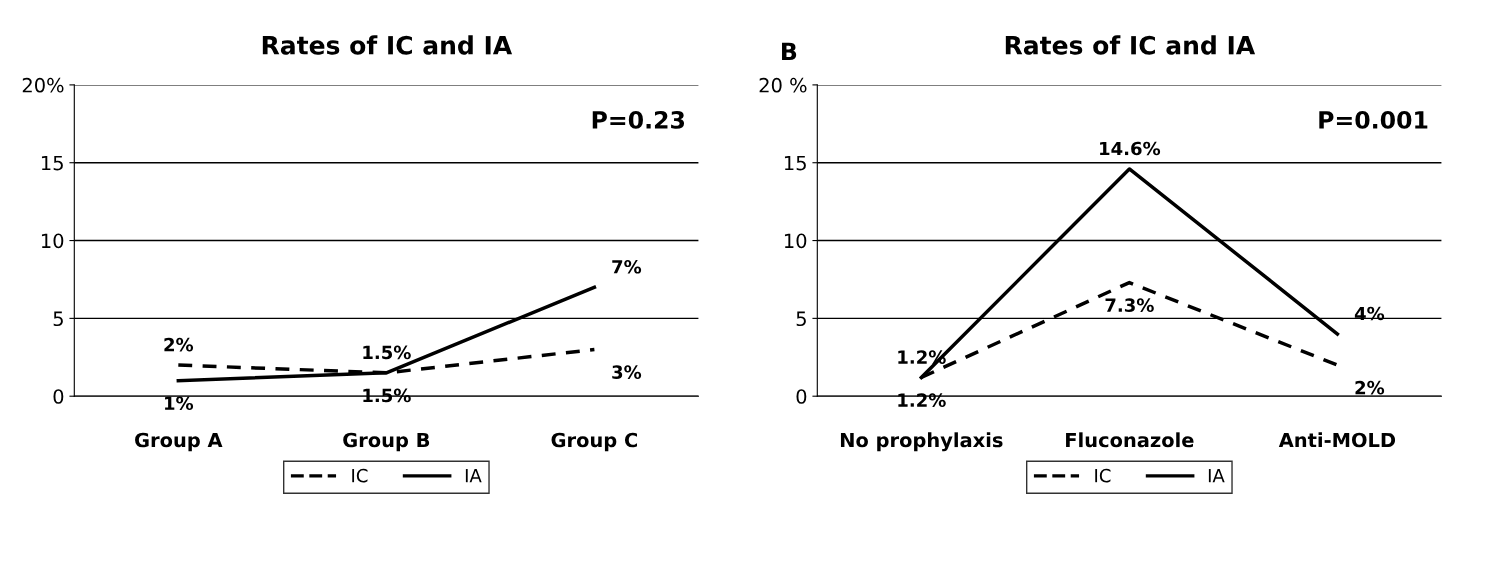  Describe the element at coordinates (638, 119) in the screenshot. I see `annotation: P=0.23` at that location.